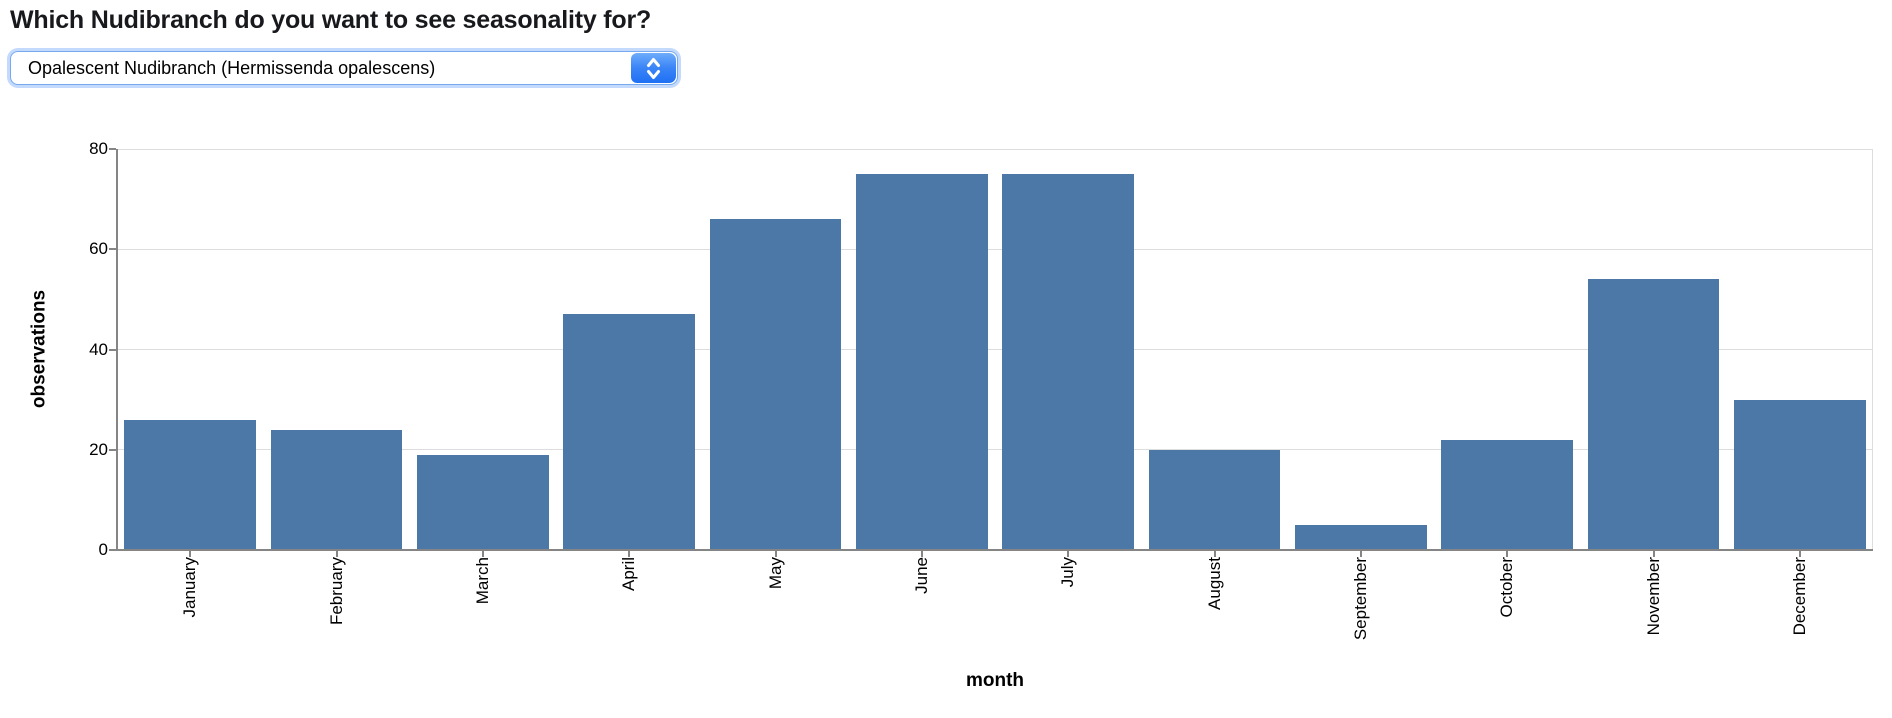 This screenshot has width=1892, height=718. Describe the element at coordinates (1653, 554) in the screenshot. I see `x-tick-november` at that location.